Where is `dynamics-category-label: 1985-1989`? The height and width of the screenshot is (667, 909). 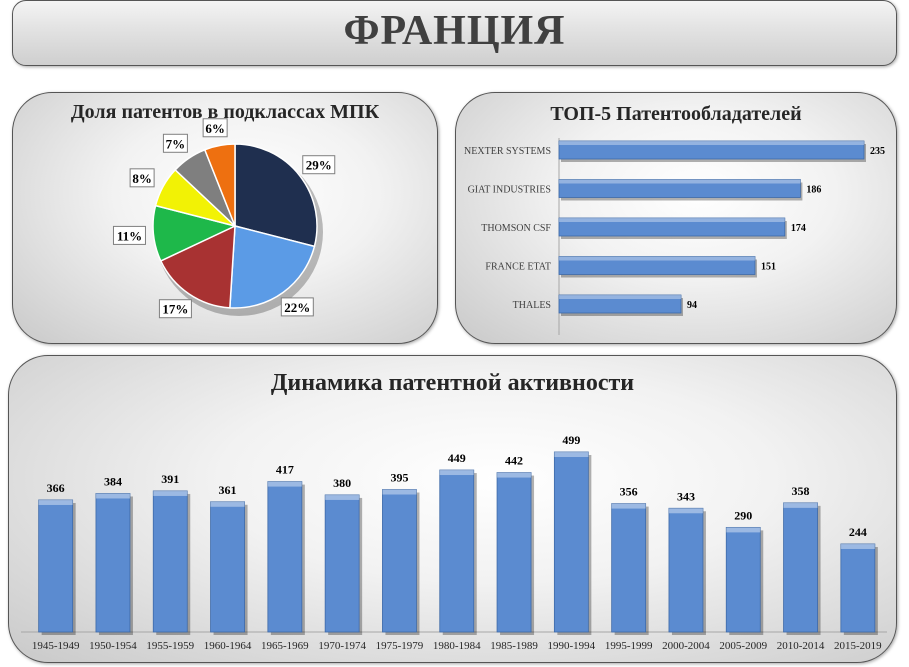 dynamics-category-label: 1985-1989 is located at coordinates (514, 646).